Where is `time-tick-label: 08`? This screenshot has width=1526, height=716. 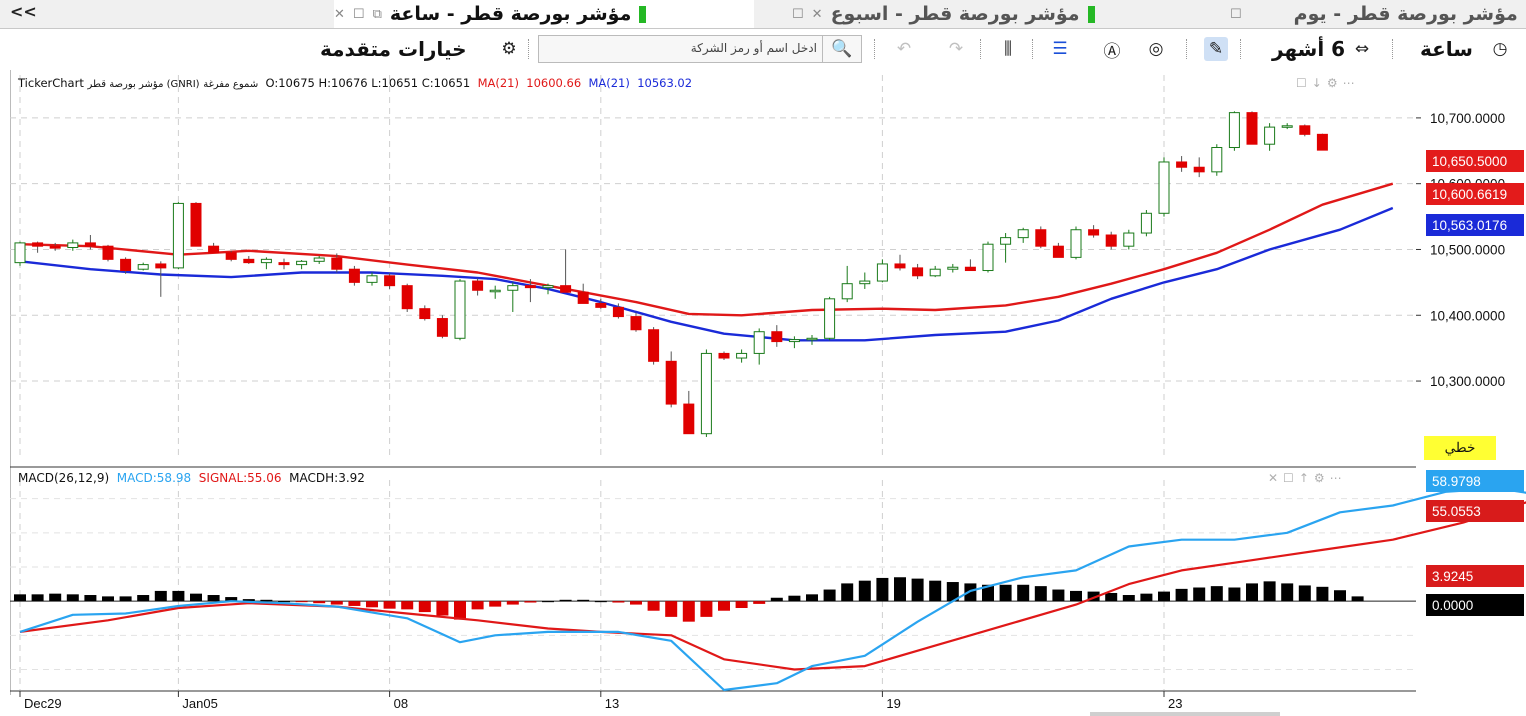
time-tick-label: 08 is located at coordinates (401, 703).